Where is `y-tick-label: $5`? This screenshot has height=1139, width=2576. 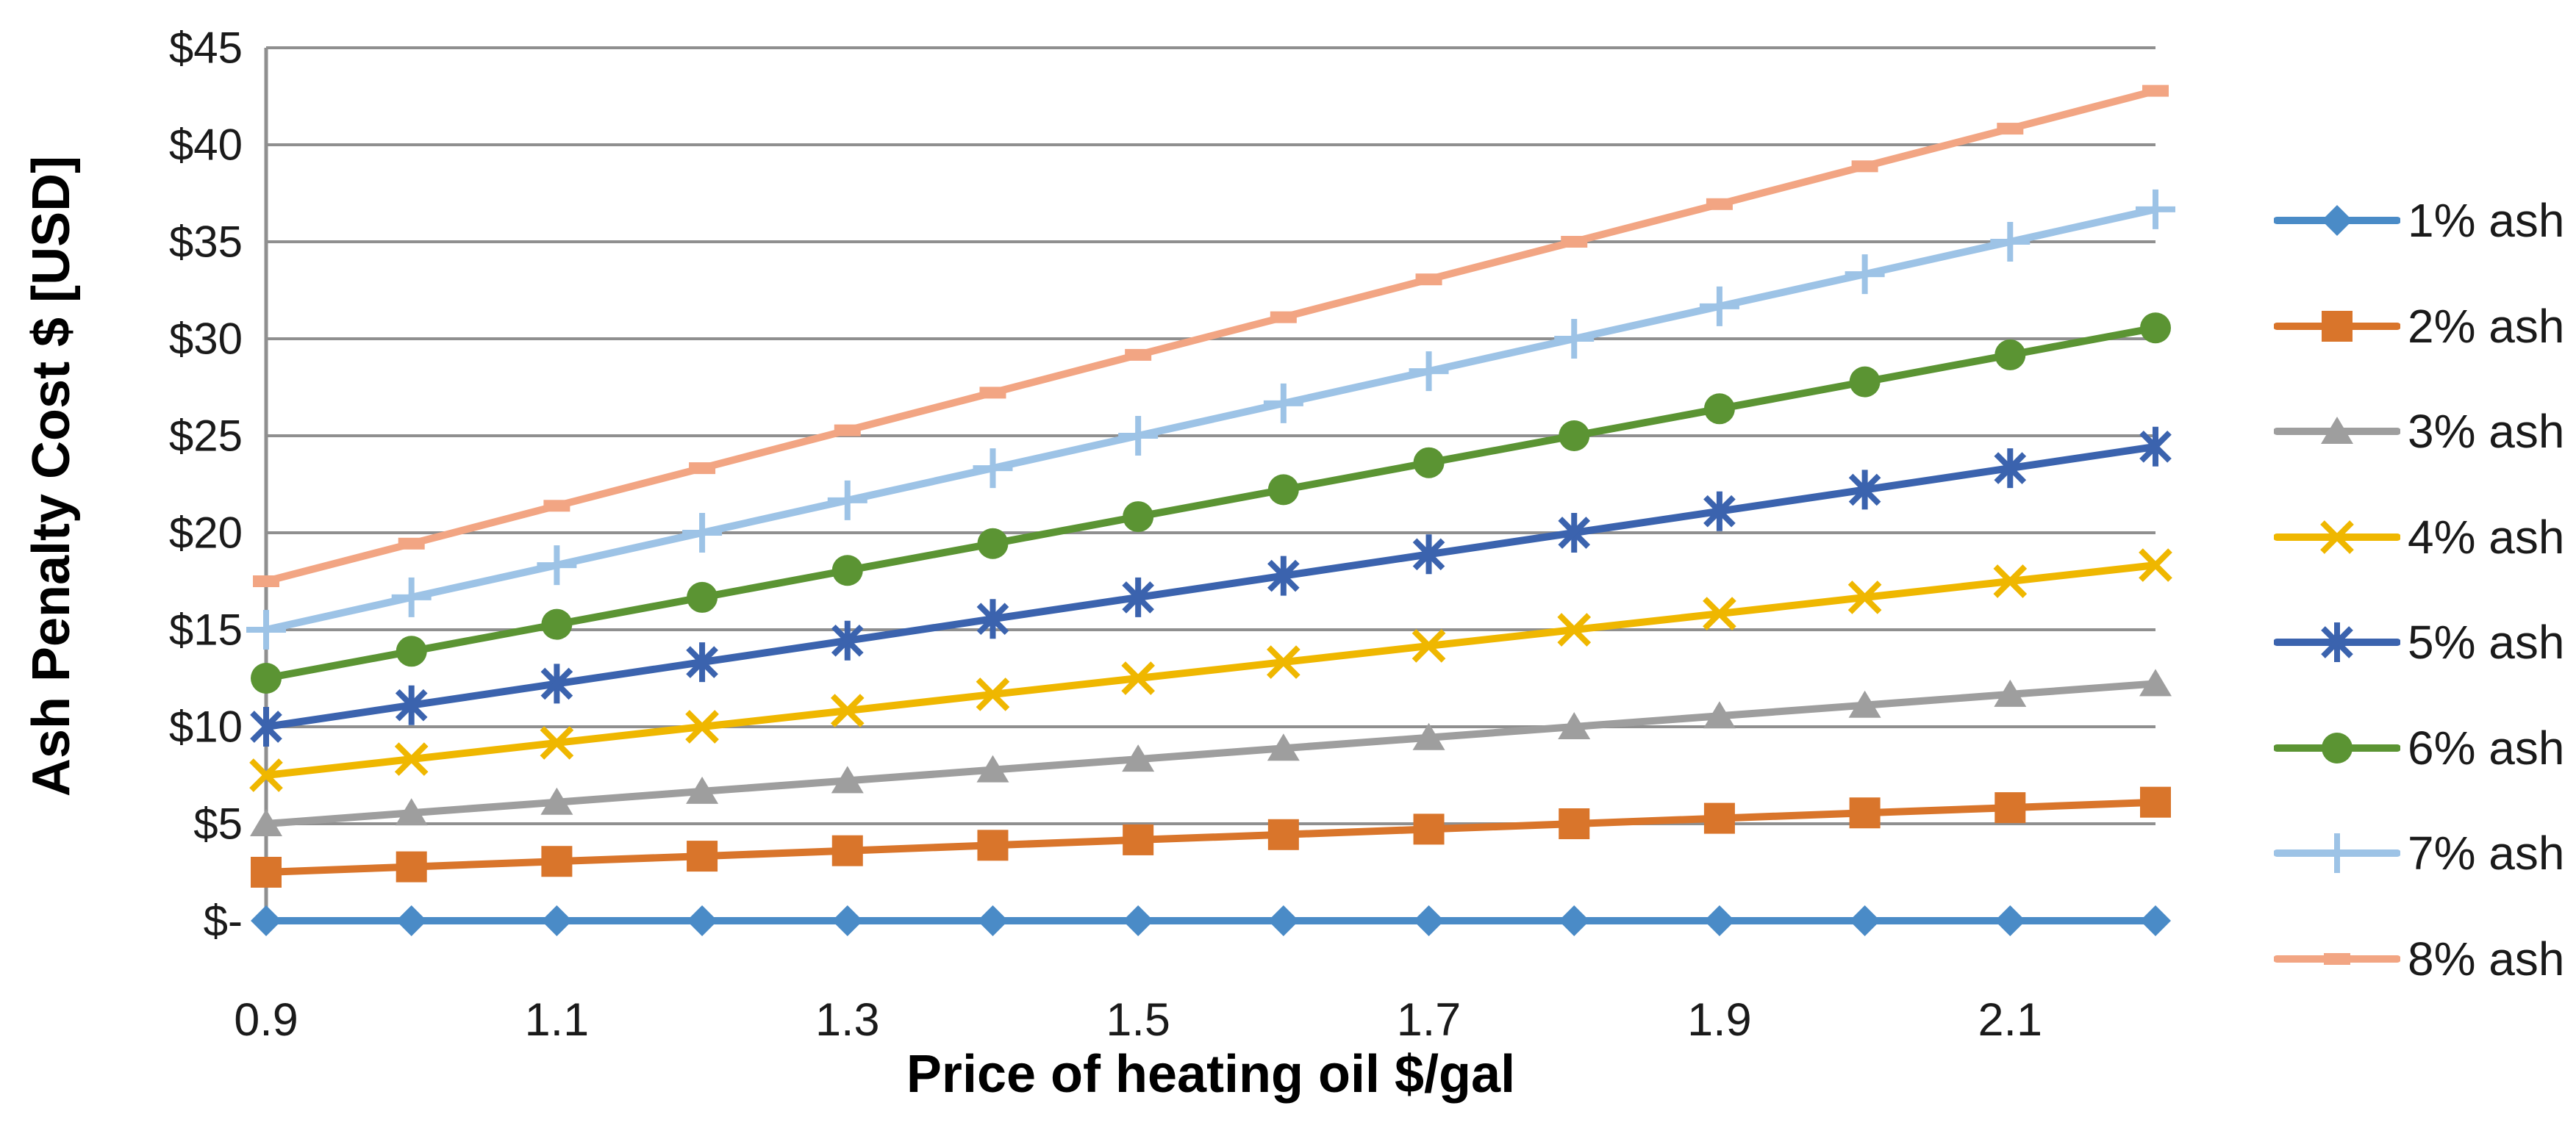 y-tick-label: $5 is located at coordinates (218, 824).